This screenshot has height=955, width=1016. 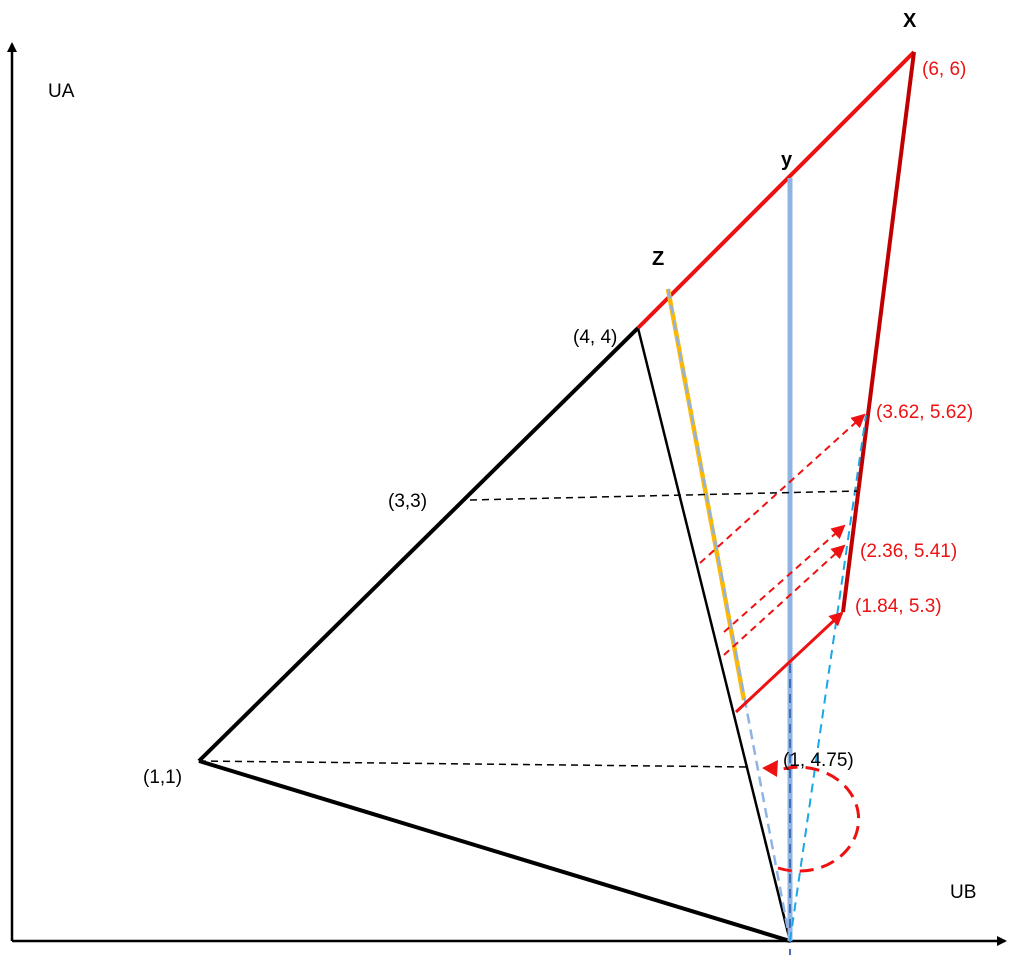 I want to click on red-circle-arrowhead, so click(x=770, y=768).